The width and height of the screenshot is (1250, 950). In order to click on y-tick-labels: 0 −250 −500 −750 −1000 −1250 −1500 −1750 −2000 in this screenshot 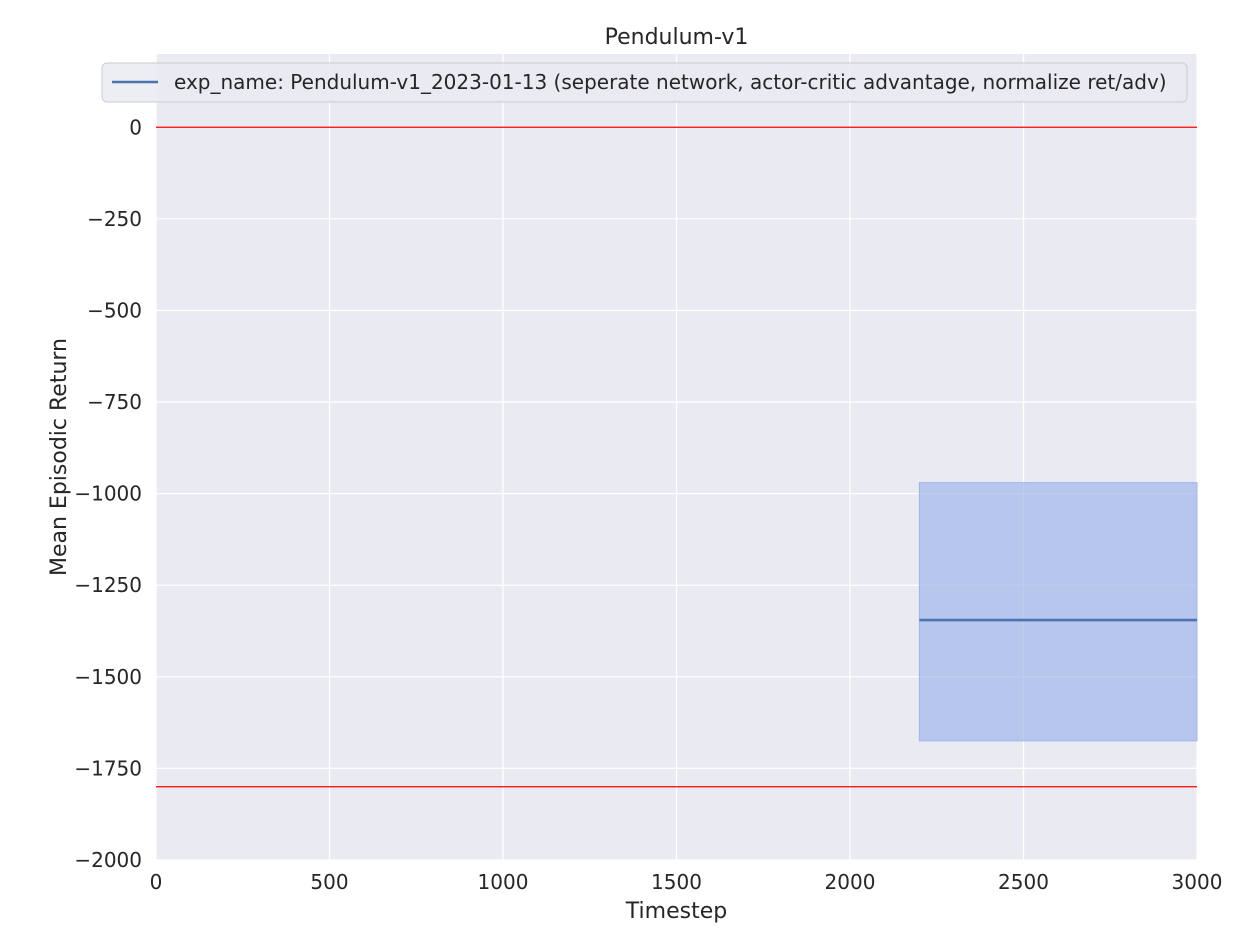, I will do `click(108, 493)`.